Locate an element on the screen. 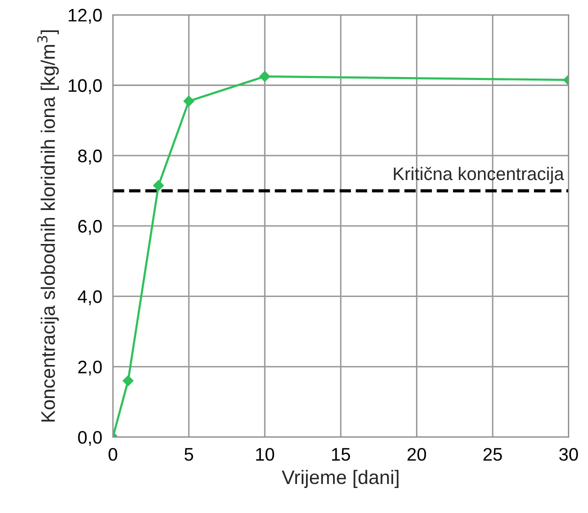  x-tick-label: 0 is located at coordinates (113, 454).